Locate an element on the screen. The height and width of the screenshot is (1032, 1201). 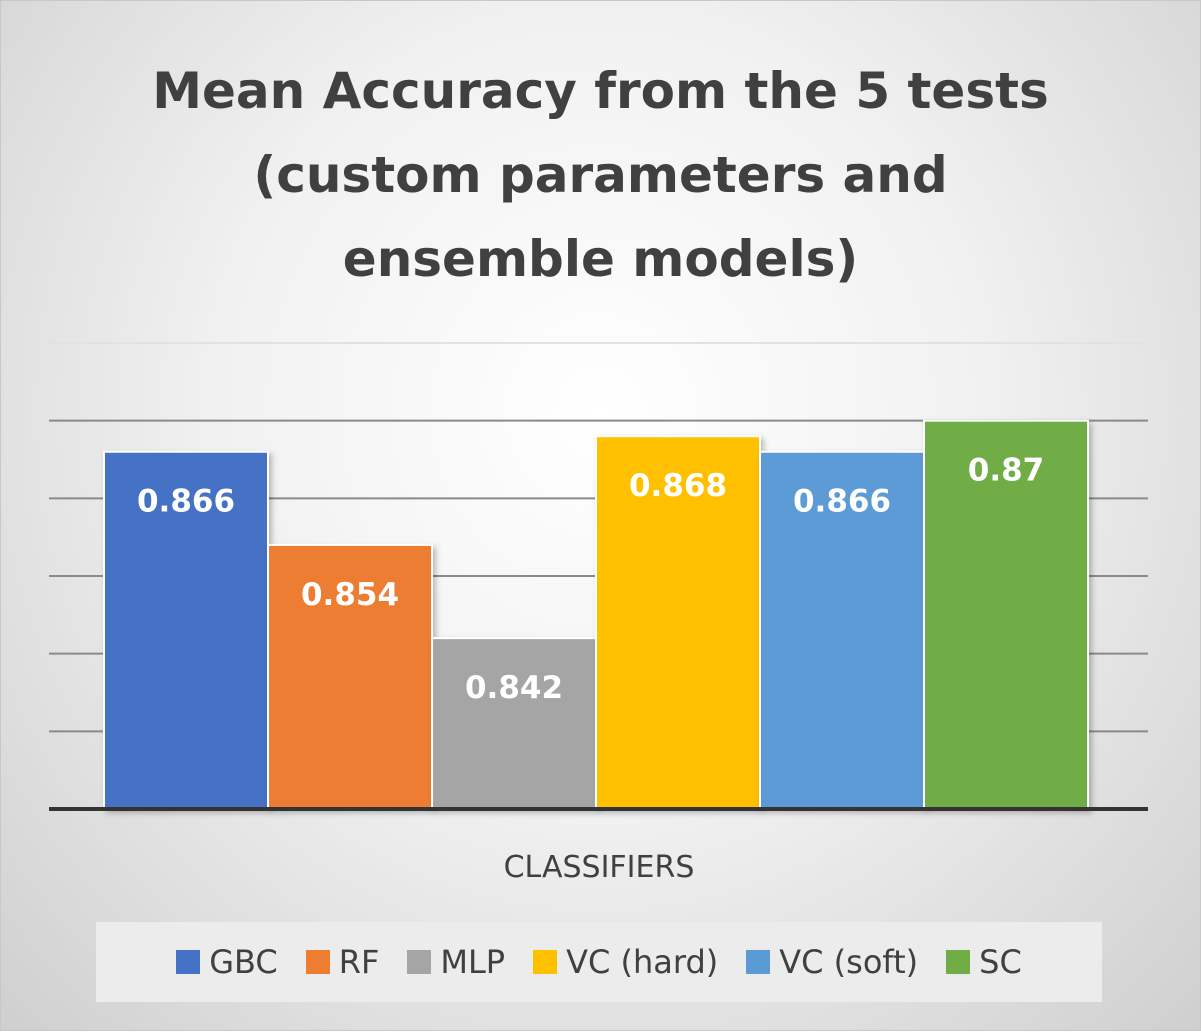
x-axis-title: CLASSIFIERS is located at coordinates (599, 867).